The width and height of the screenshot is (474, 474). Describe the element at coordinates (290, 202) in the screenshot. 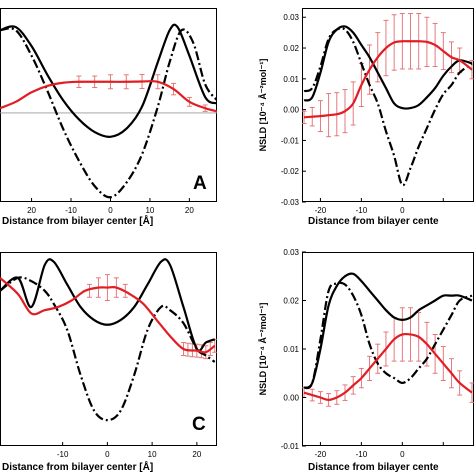

I see `y-tick-label: -0.03` at that location.